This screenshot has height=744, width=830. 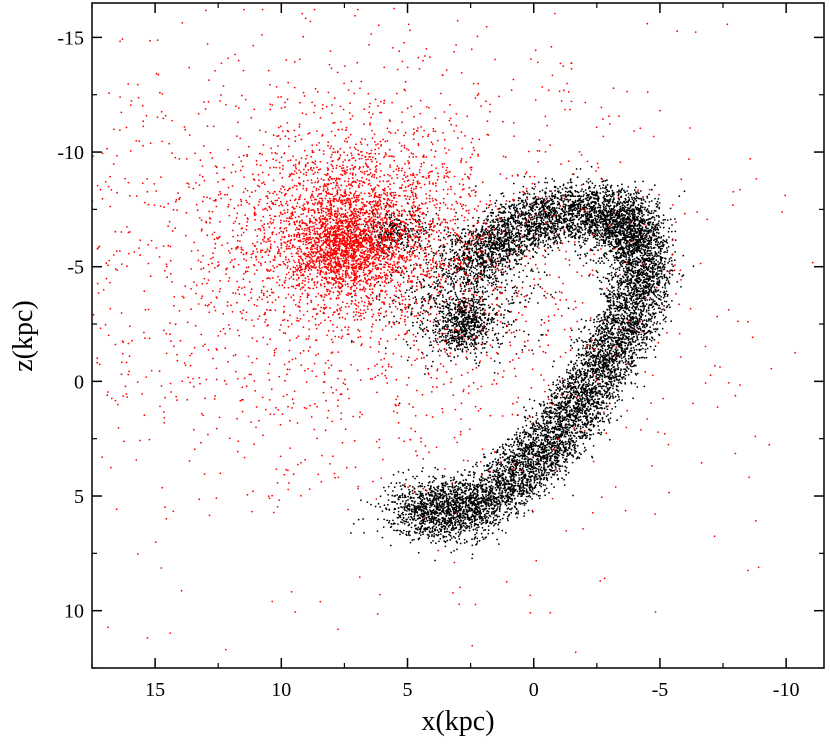 What do you see at coordinates (660, 690) in the screenshot?
I see `x-tick-label: -5` at bounding box center [660, 690].